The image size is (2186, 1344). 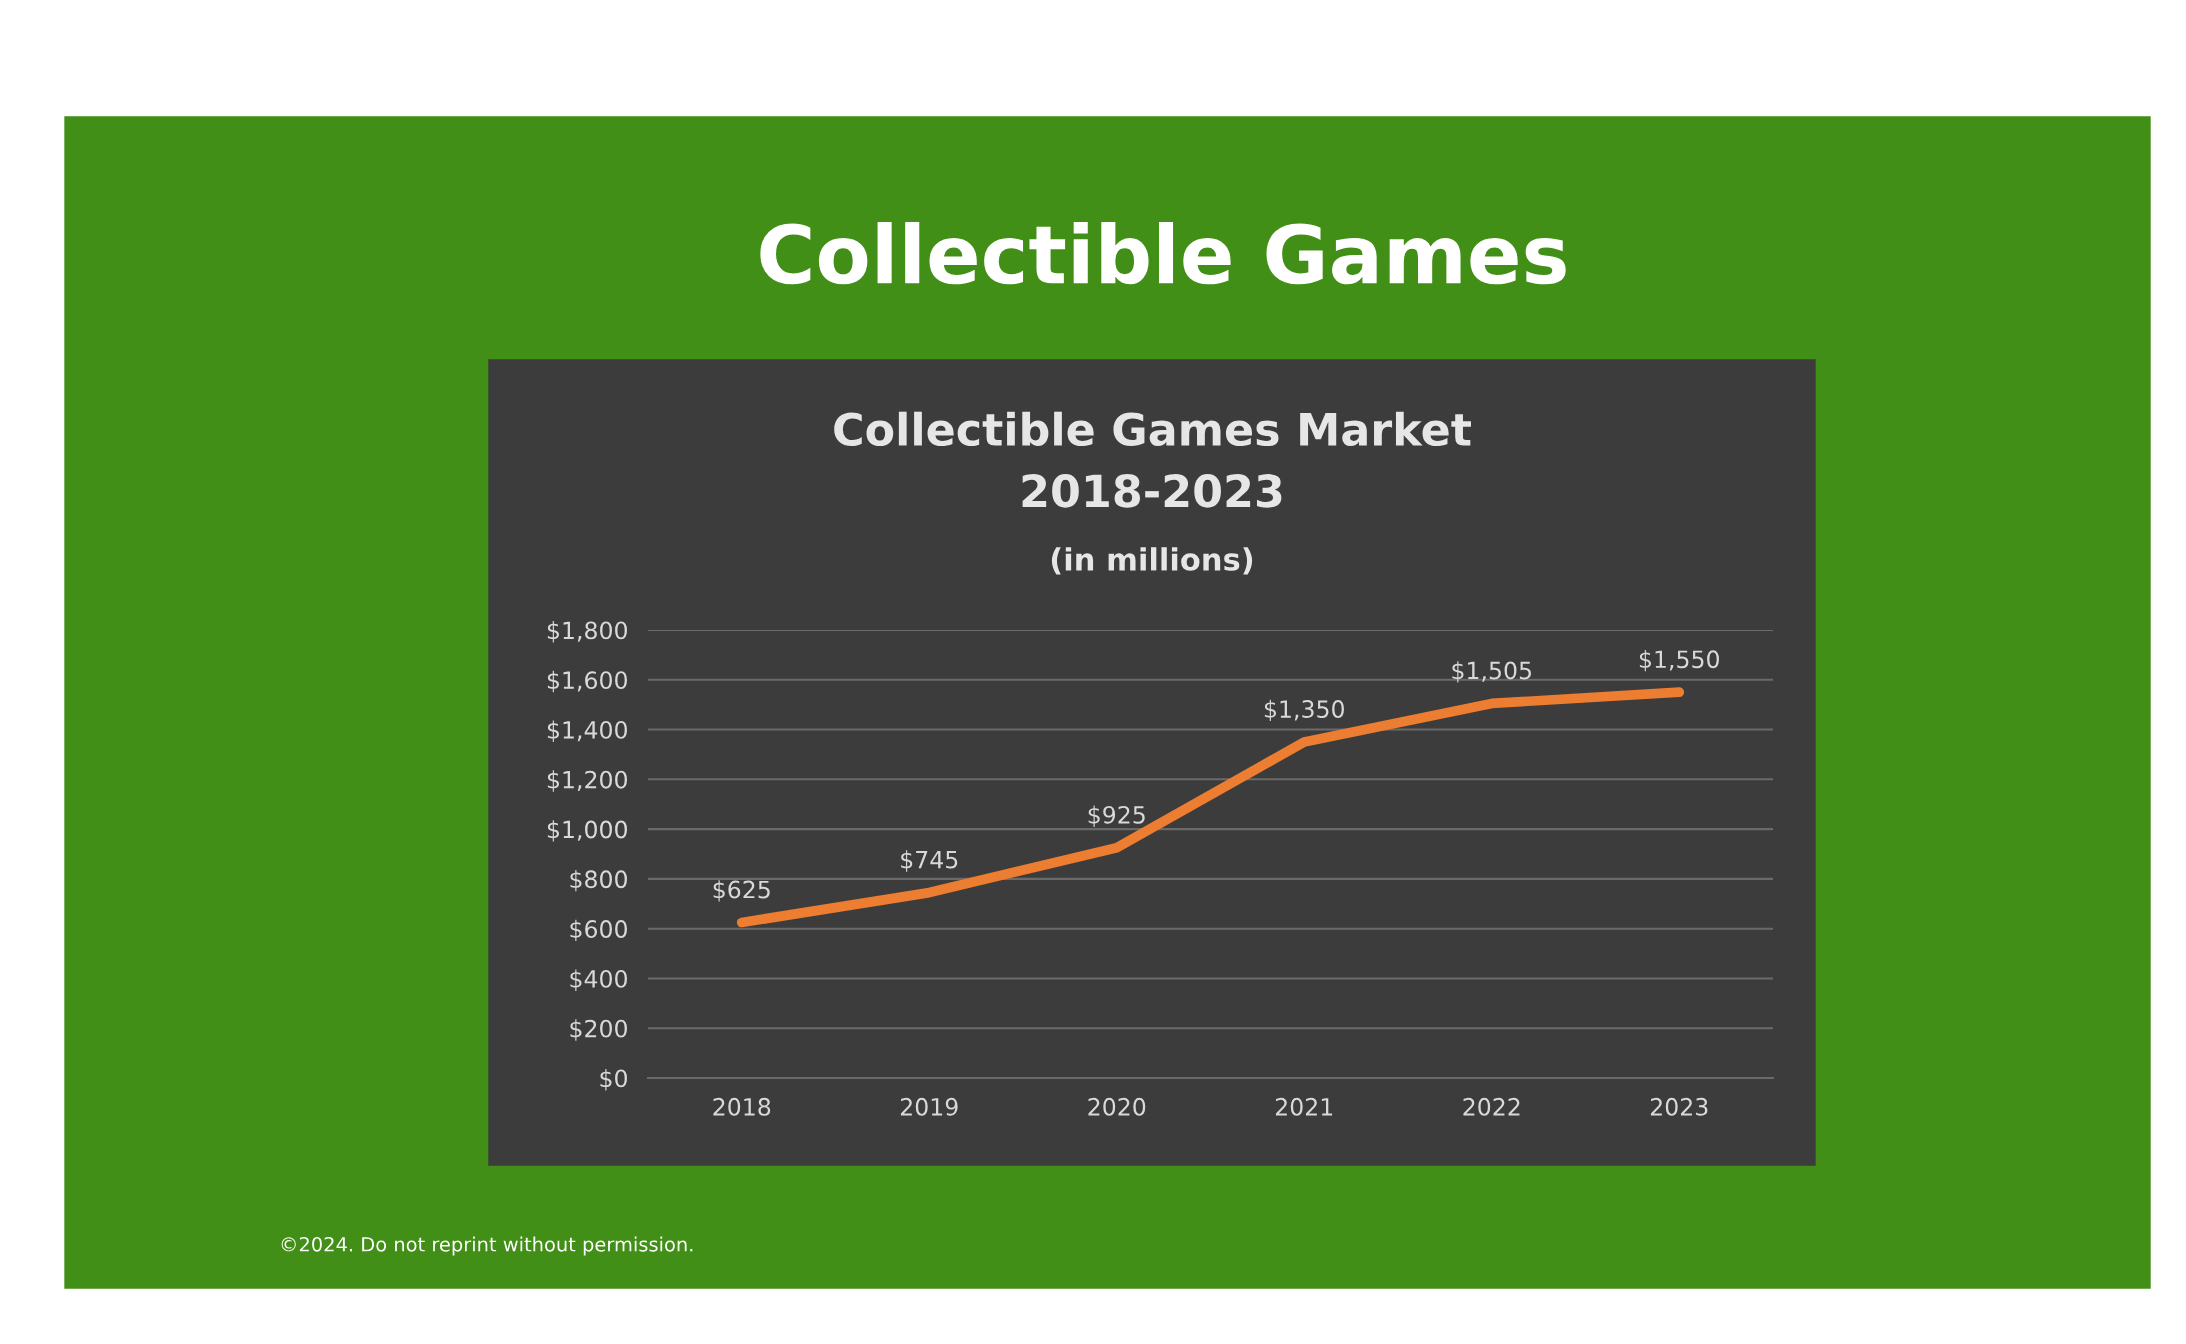 What do you see at coordinates (1152, 561) in the screenshot?
I see `text: (in millions)` at bounding box center [1152, 561].